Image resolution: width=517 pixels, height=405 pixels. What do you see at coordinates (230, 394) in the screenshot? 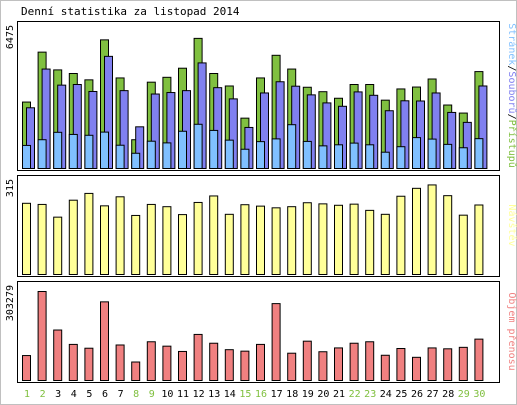
I see `day-label-14: 14` at bounding box center [230, 394].